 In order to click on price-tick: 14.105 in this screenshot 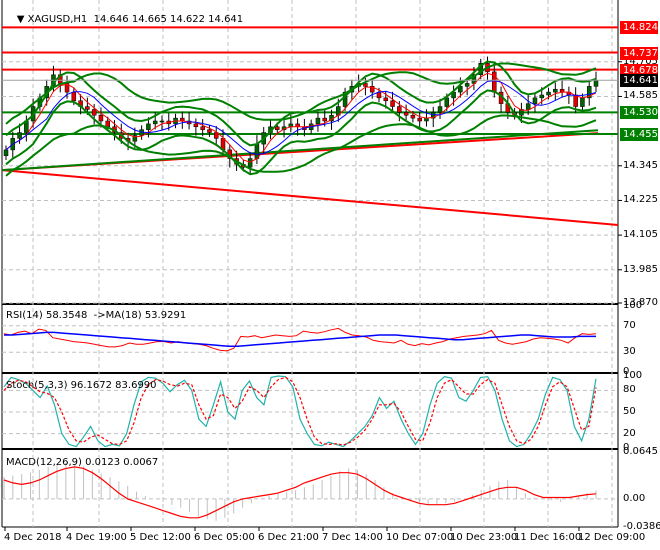, I will do `click(640, 235)`.